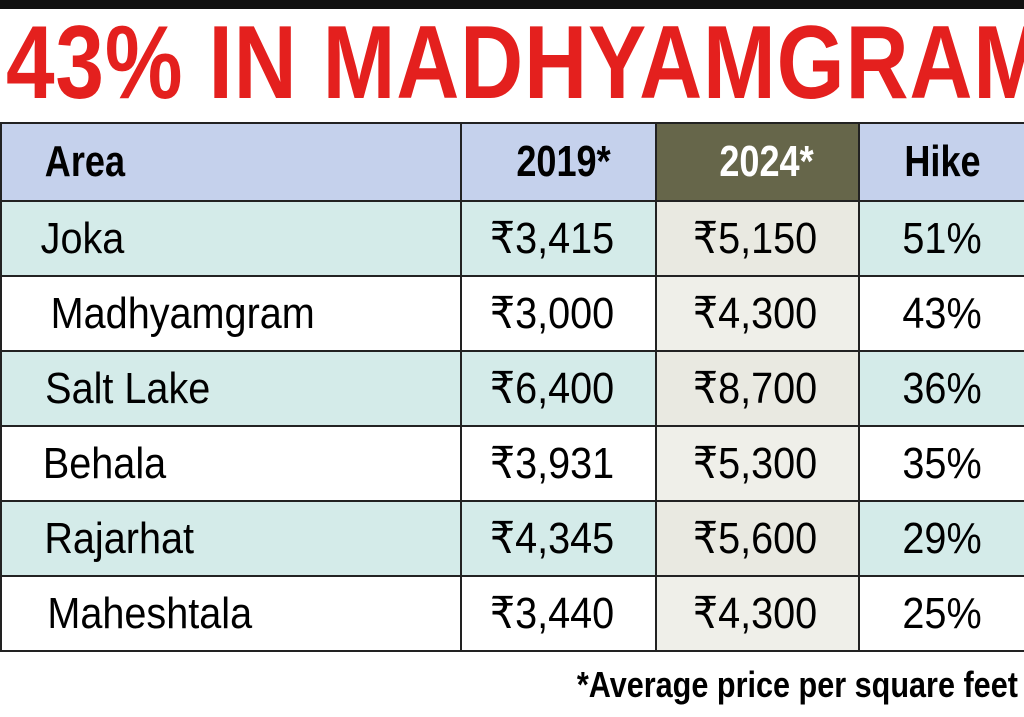 This screenshot has height=717, width=1024. What do you see at coordinates (766, 161) in the screenshot?
I see `column-header-label: 2024*` at bounding box center [766, 161].